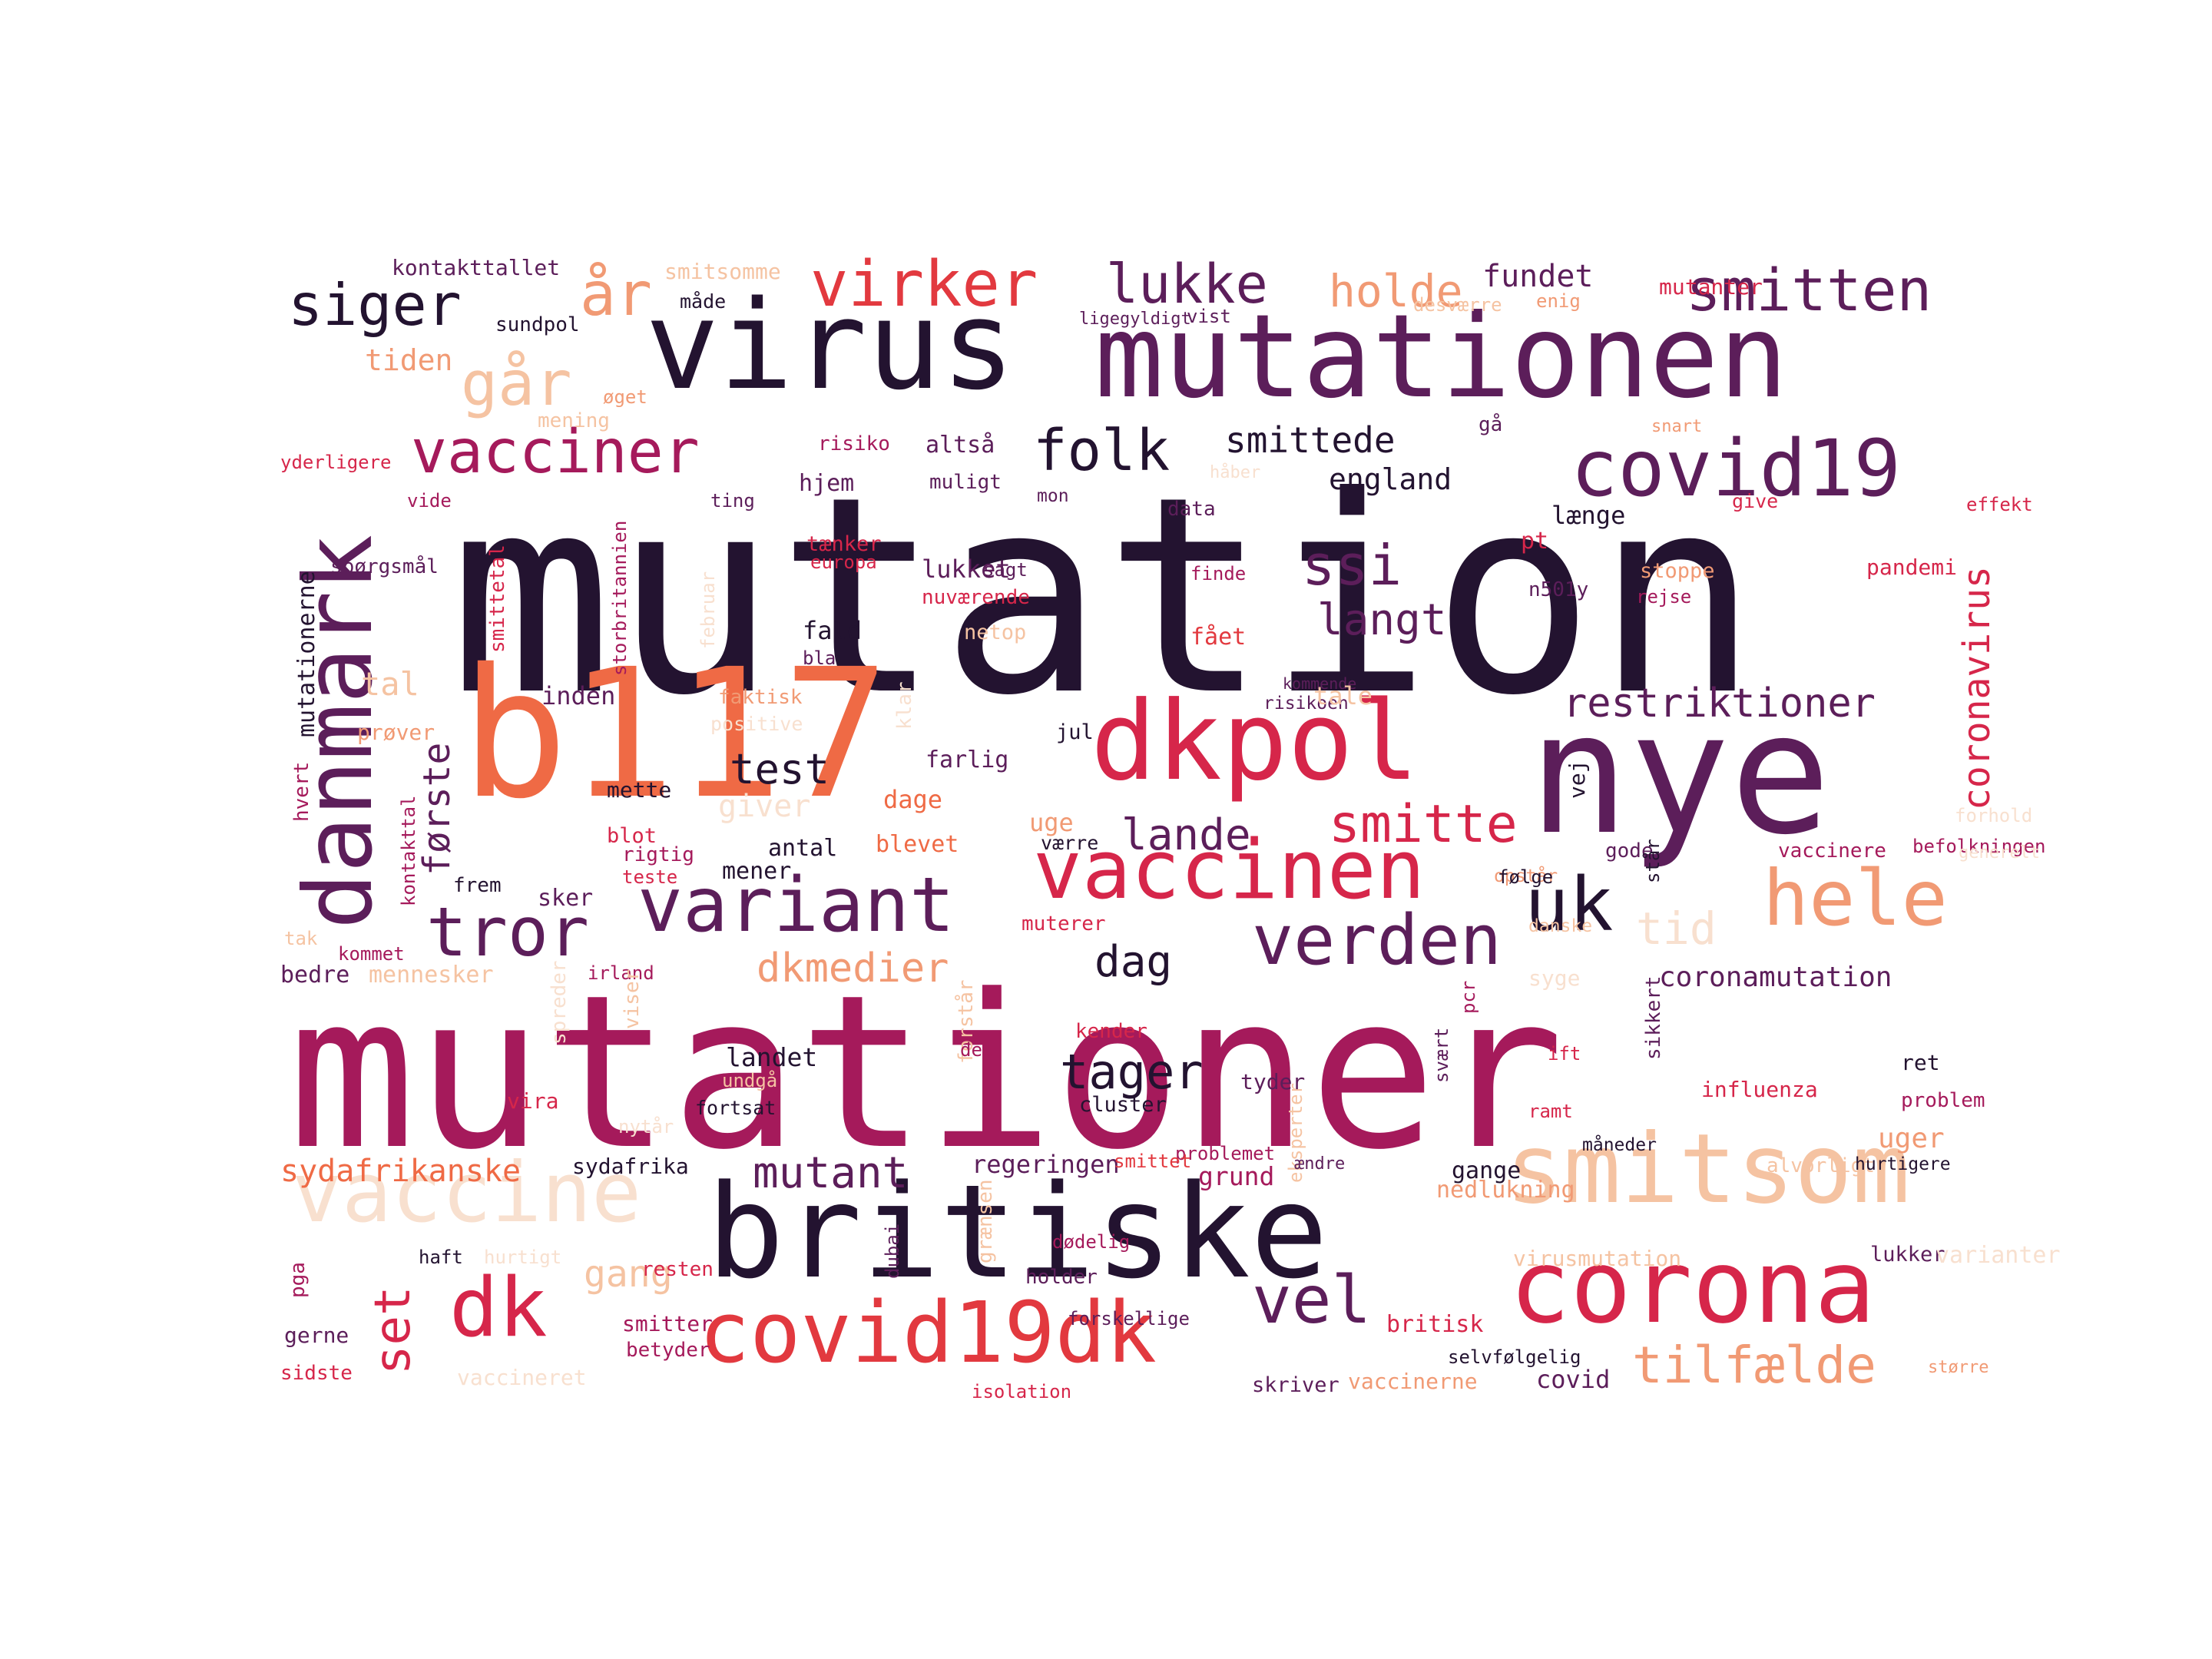 This screenshot has height=1659, width=2212. Describe the element at coordinates (1680, 774) in the screenshot. I see `word-nye: nye` at that location.